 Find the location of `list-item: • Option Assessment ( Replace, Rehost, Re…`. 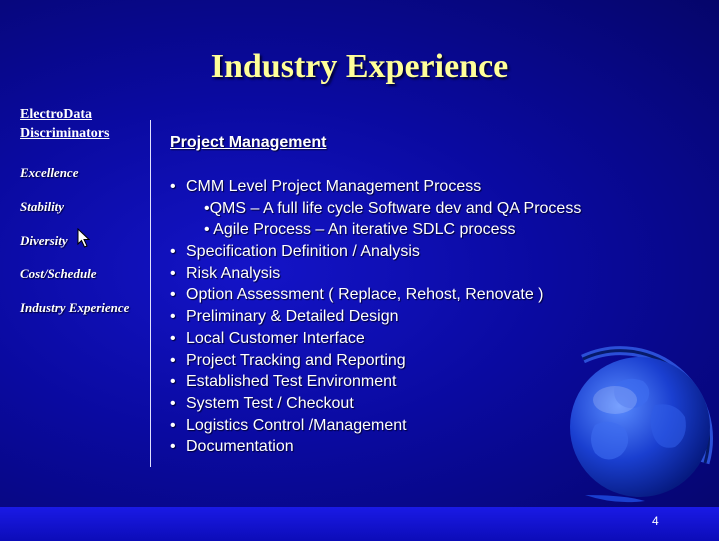

list-item: • Option Assessment ( Replace, Rehost, Re… is located at coordinates (357, 295).